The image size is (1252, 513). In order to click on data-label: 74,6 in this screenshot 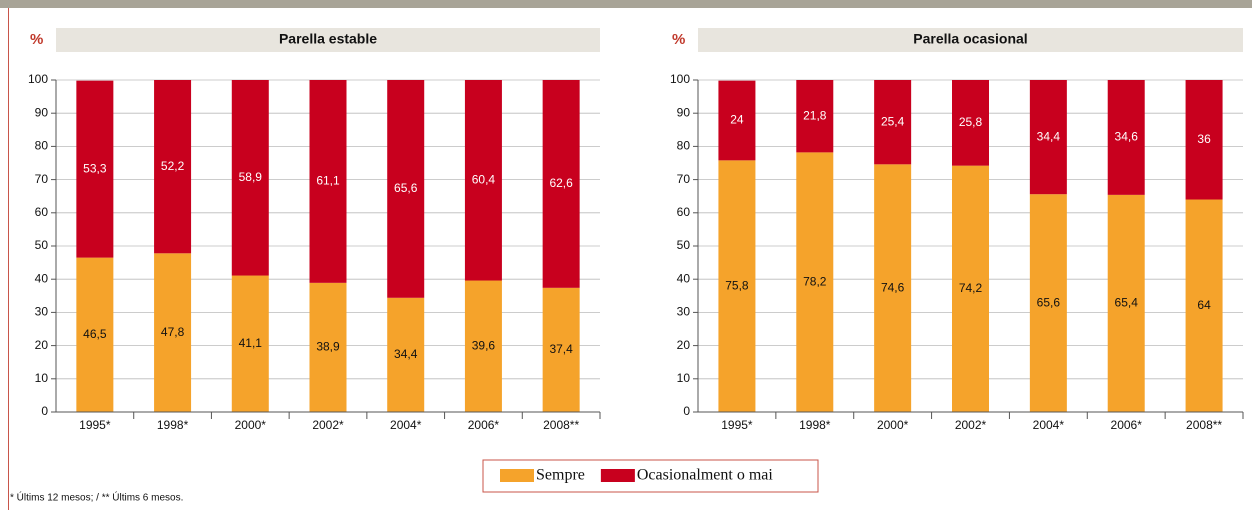, I will do `click(893, 287)`.